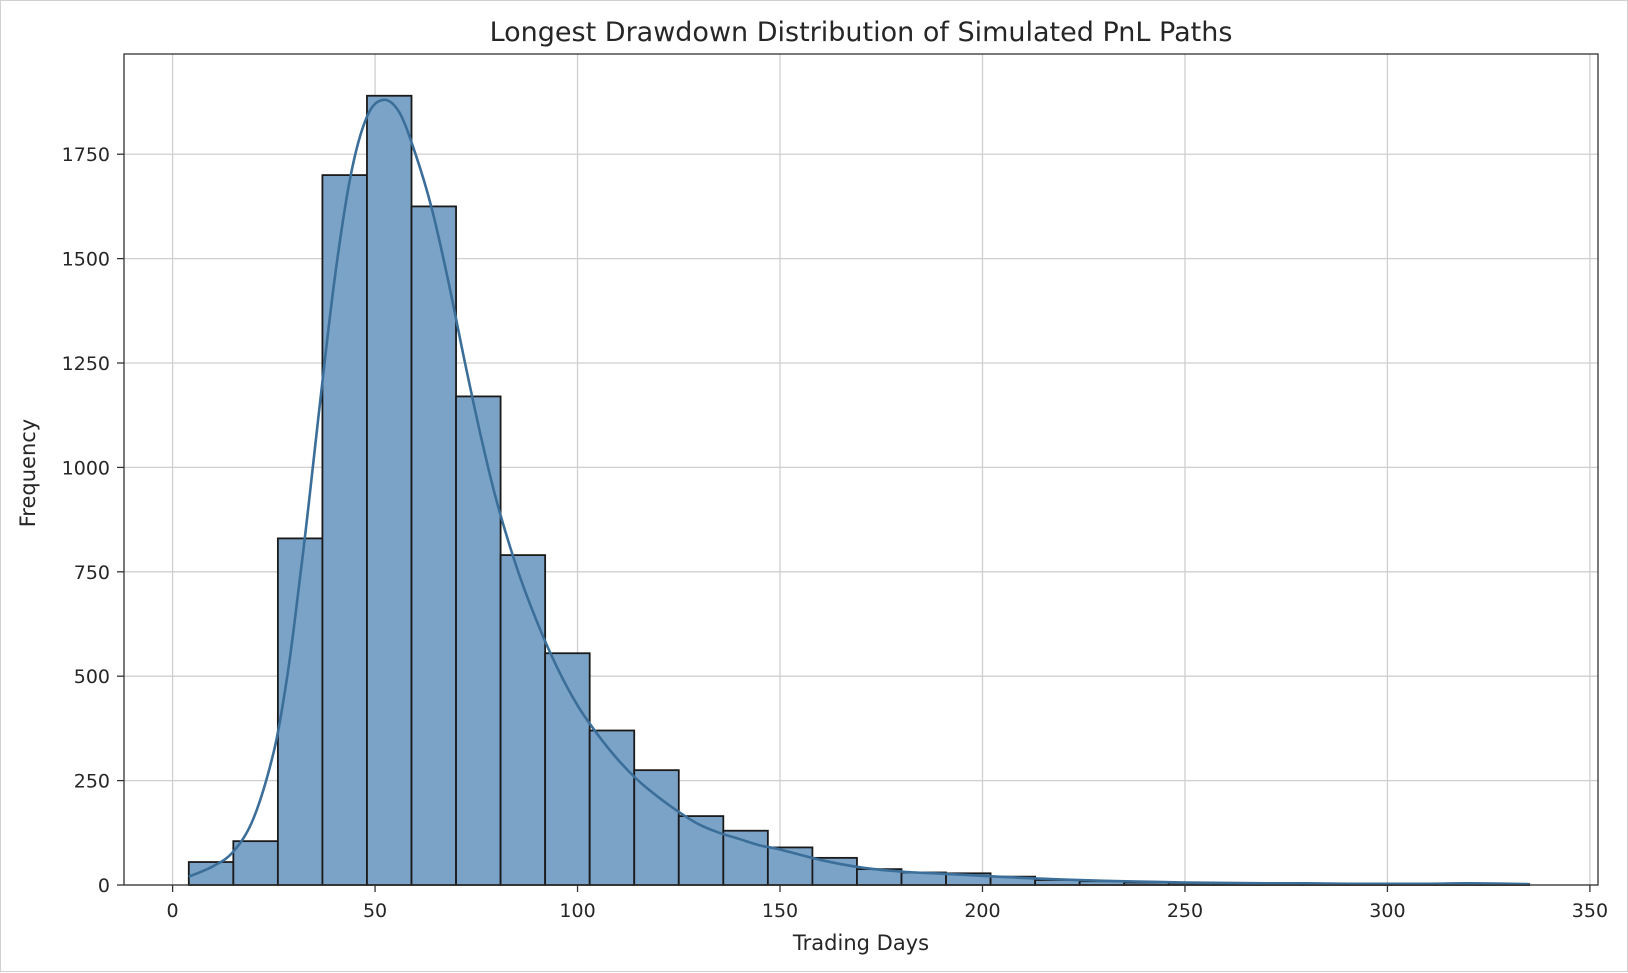 Image resolution: width=1628 pixels, height=973 pixels. Describe the element at coordinates (86, 364) in the screenshot. I see `y-tick-label: 1250` at that location.